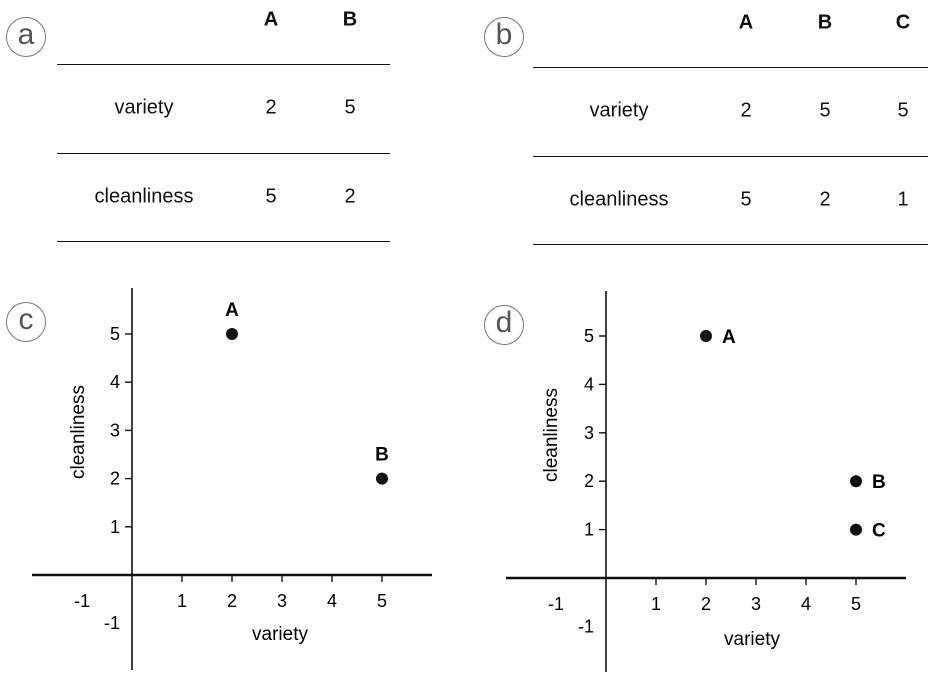  Describe the element at coordinates (746, 199) in the screenshot. I see `table-b-row-cleanliness-a: 5` at that location.